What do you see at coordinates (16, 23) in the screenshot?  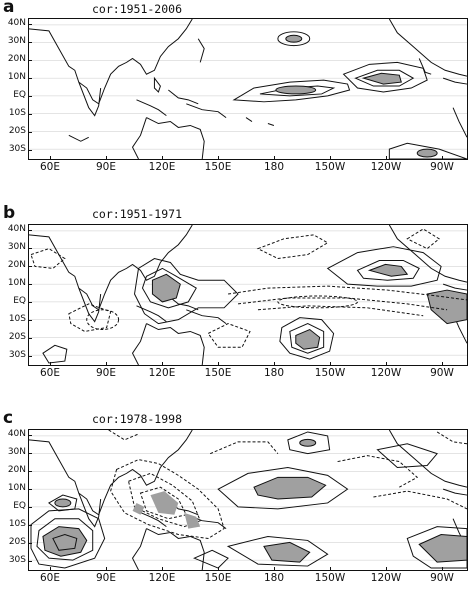 I see `lat-label: 40N` at bounding box center [16, 23].